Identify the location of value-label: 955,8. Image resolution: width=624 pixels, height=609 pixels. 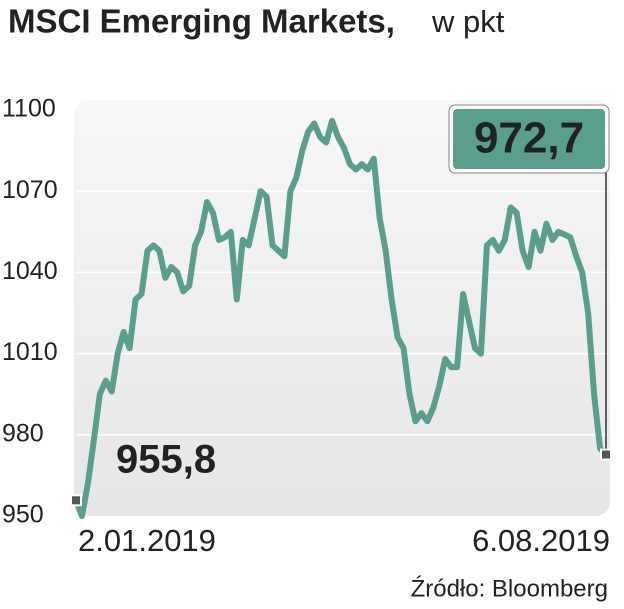
(166, 460).